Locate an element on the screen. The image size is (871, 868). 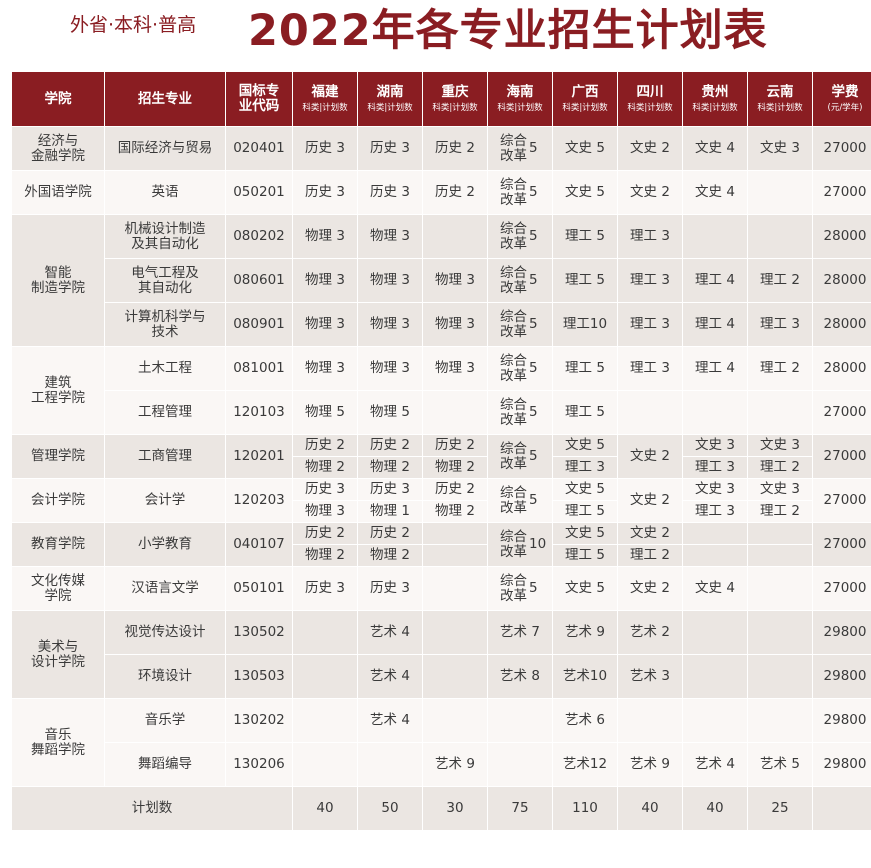
major-cell: 视觉传达设计 is located at coordinates (165, 632).